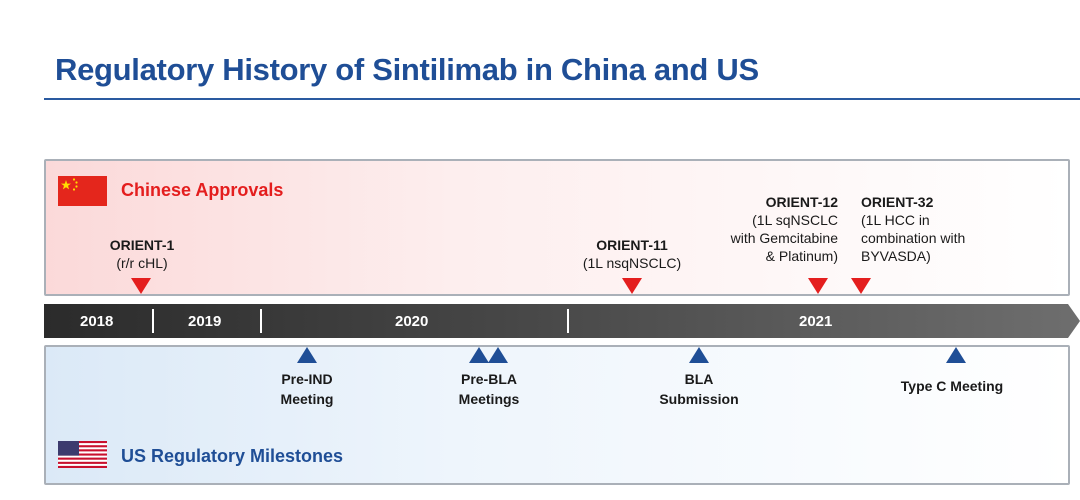 This screenshot has width=1080, height=500. I want to click on timeline-arrow, so click(562, 321).